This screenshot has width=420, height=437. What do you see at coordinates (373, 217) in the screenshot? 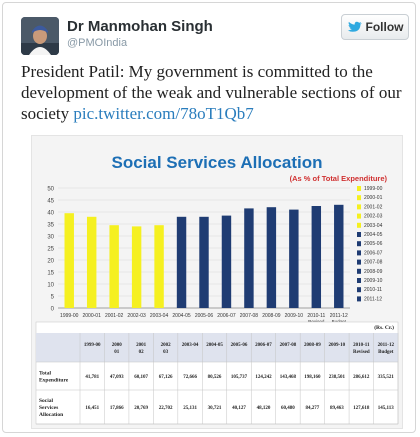
I see `legend-label: 2002-03` at bounding box center [373, 217].